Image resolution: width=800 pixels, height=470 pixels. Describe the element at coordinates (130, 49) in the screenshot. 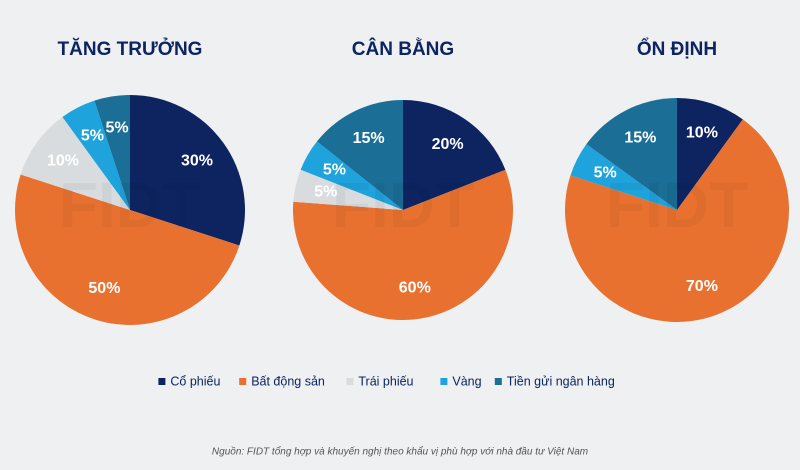

I see `chart-title: TĂNG TRƯỞNG` at that location.